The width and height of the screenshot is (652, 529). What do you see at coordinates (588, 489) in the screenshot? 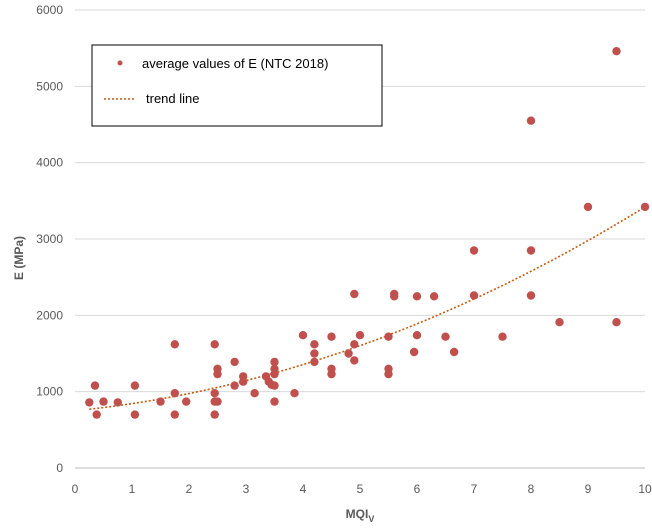
I see `x-tick-label: 9` at bounding box center [588, 489].